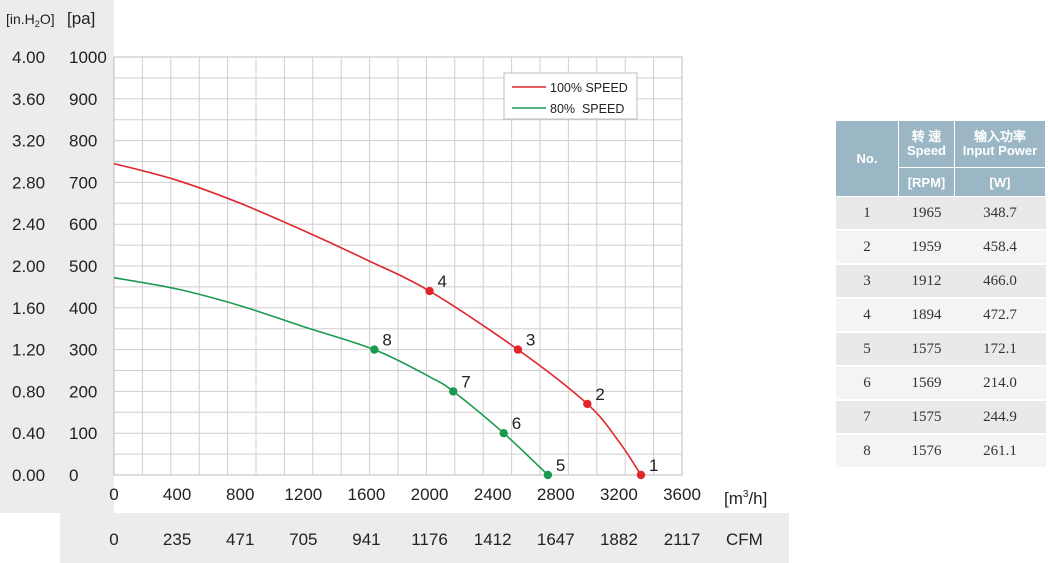  What do you see at coordinates (589, 88) in the screenshot?
I see `legend-label: 100% SPEED` at bounding box center [589, 88].